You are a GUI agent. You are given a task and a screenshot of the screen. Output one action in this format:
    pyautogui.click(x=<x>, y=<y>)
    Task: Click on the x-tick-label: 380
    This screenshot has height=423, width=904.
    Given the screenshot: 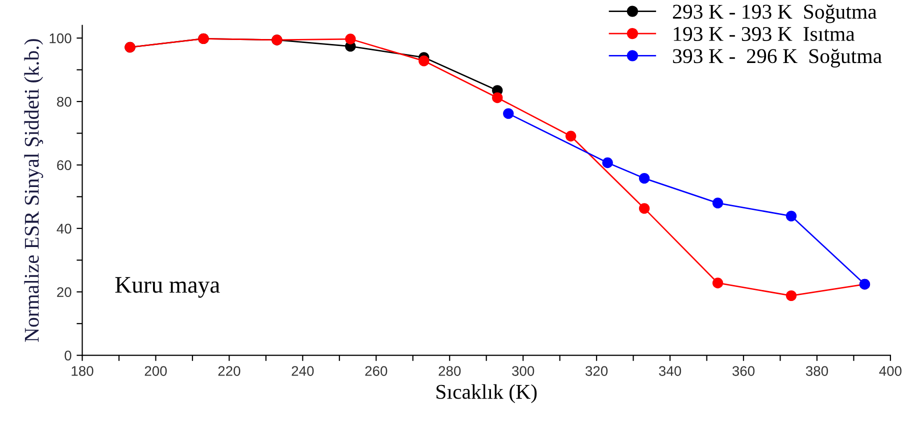 What is the action you would take?
    pyautogui.click(x=817, y=371)
    